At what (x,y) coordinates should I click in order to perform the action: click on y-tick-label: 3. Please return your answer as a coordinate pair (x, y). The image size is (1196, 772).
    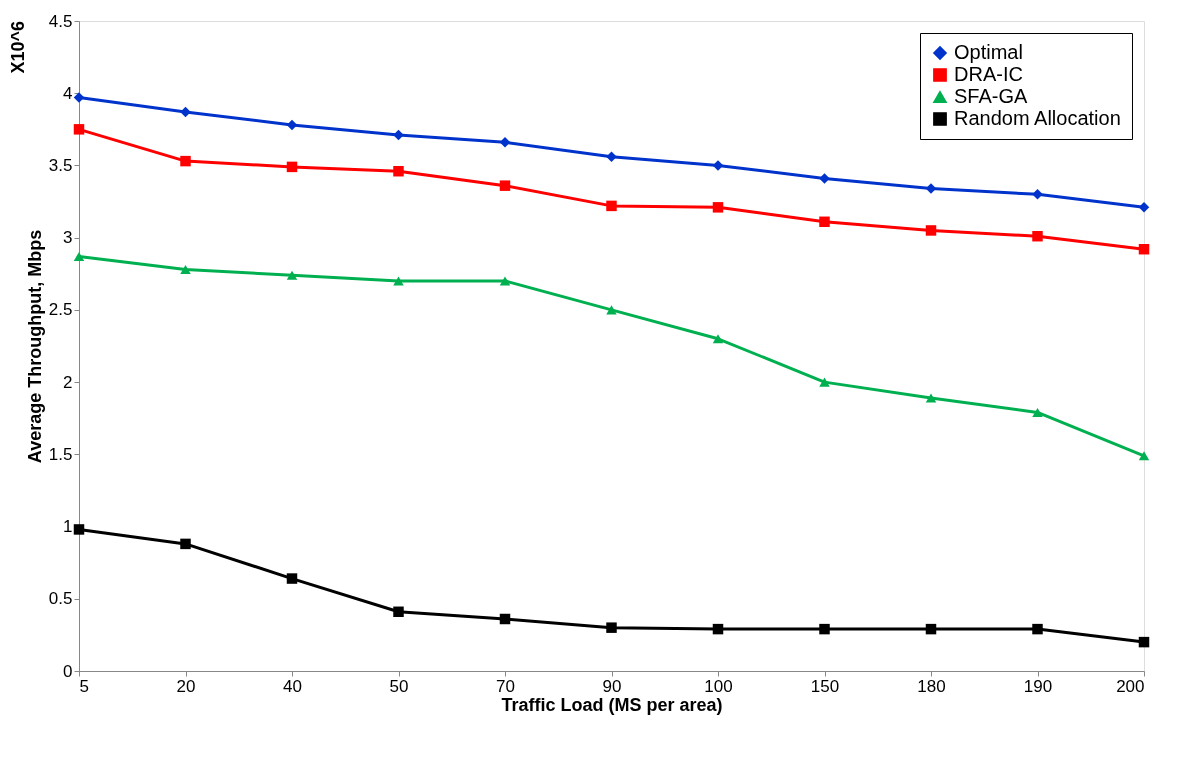
    Looking at the image, I should click on (68, 238).